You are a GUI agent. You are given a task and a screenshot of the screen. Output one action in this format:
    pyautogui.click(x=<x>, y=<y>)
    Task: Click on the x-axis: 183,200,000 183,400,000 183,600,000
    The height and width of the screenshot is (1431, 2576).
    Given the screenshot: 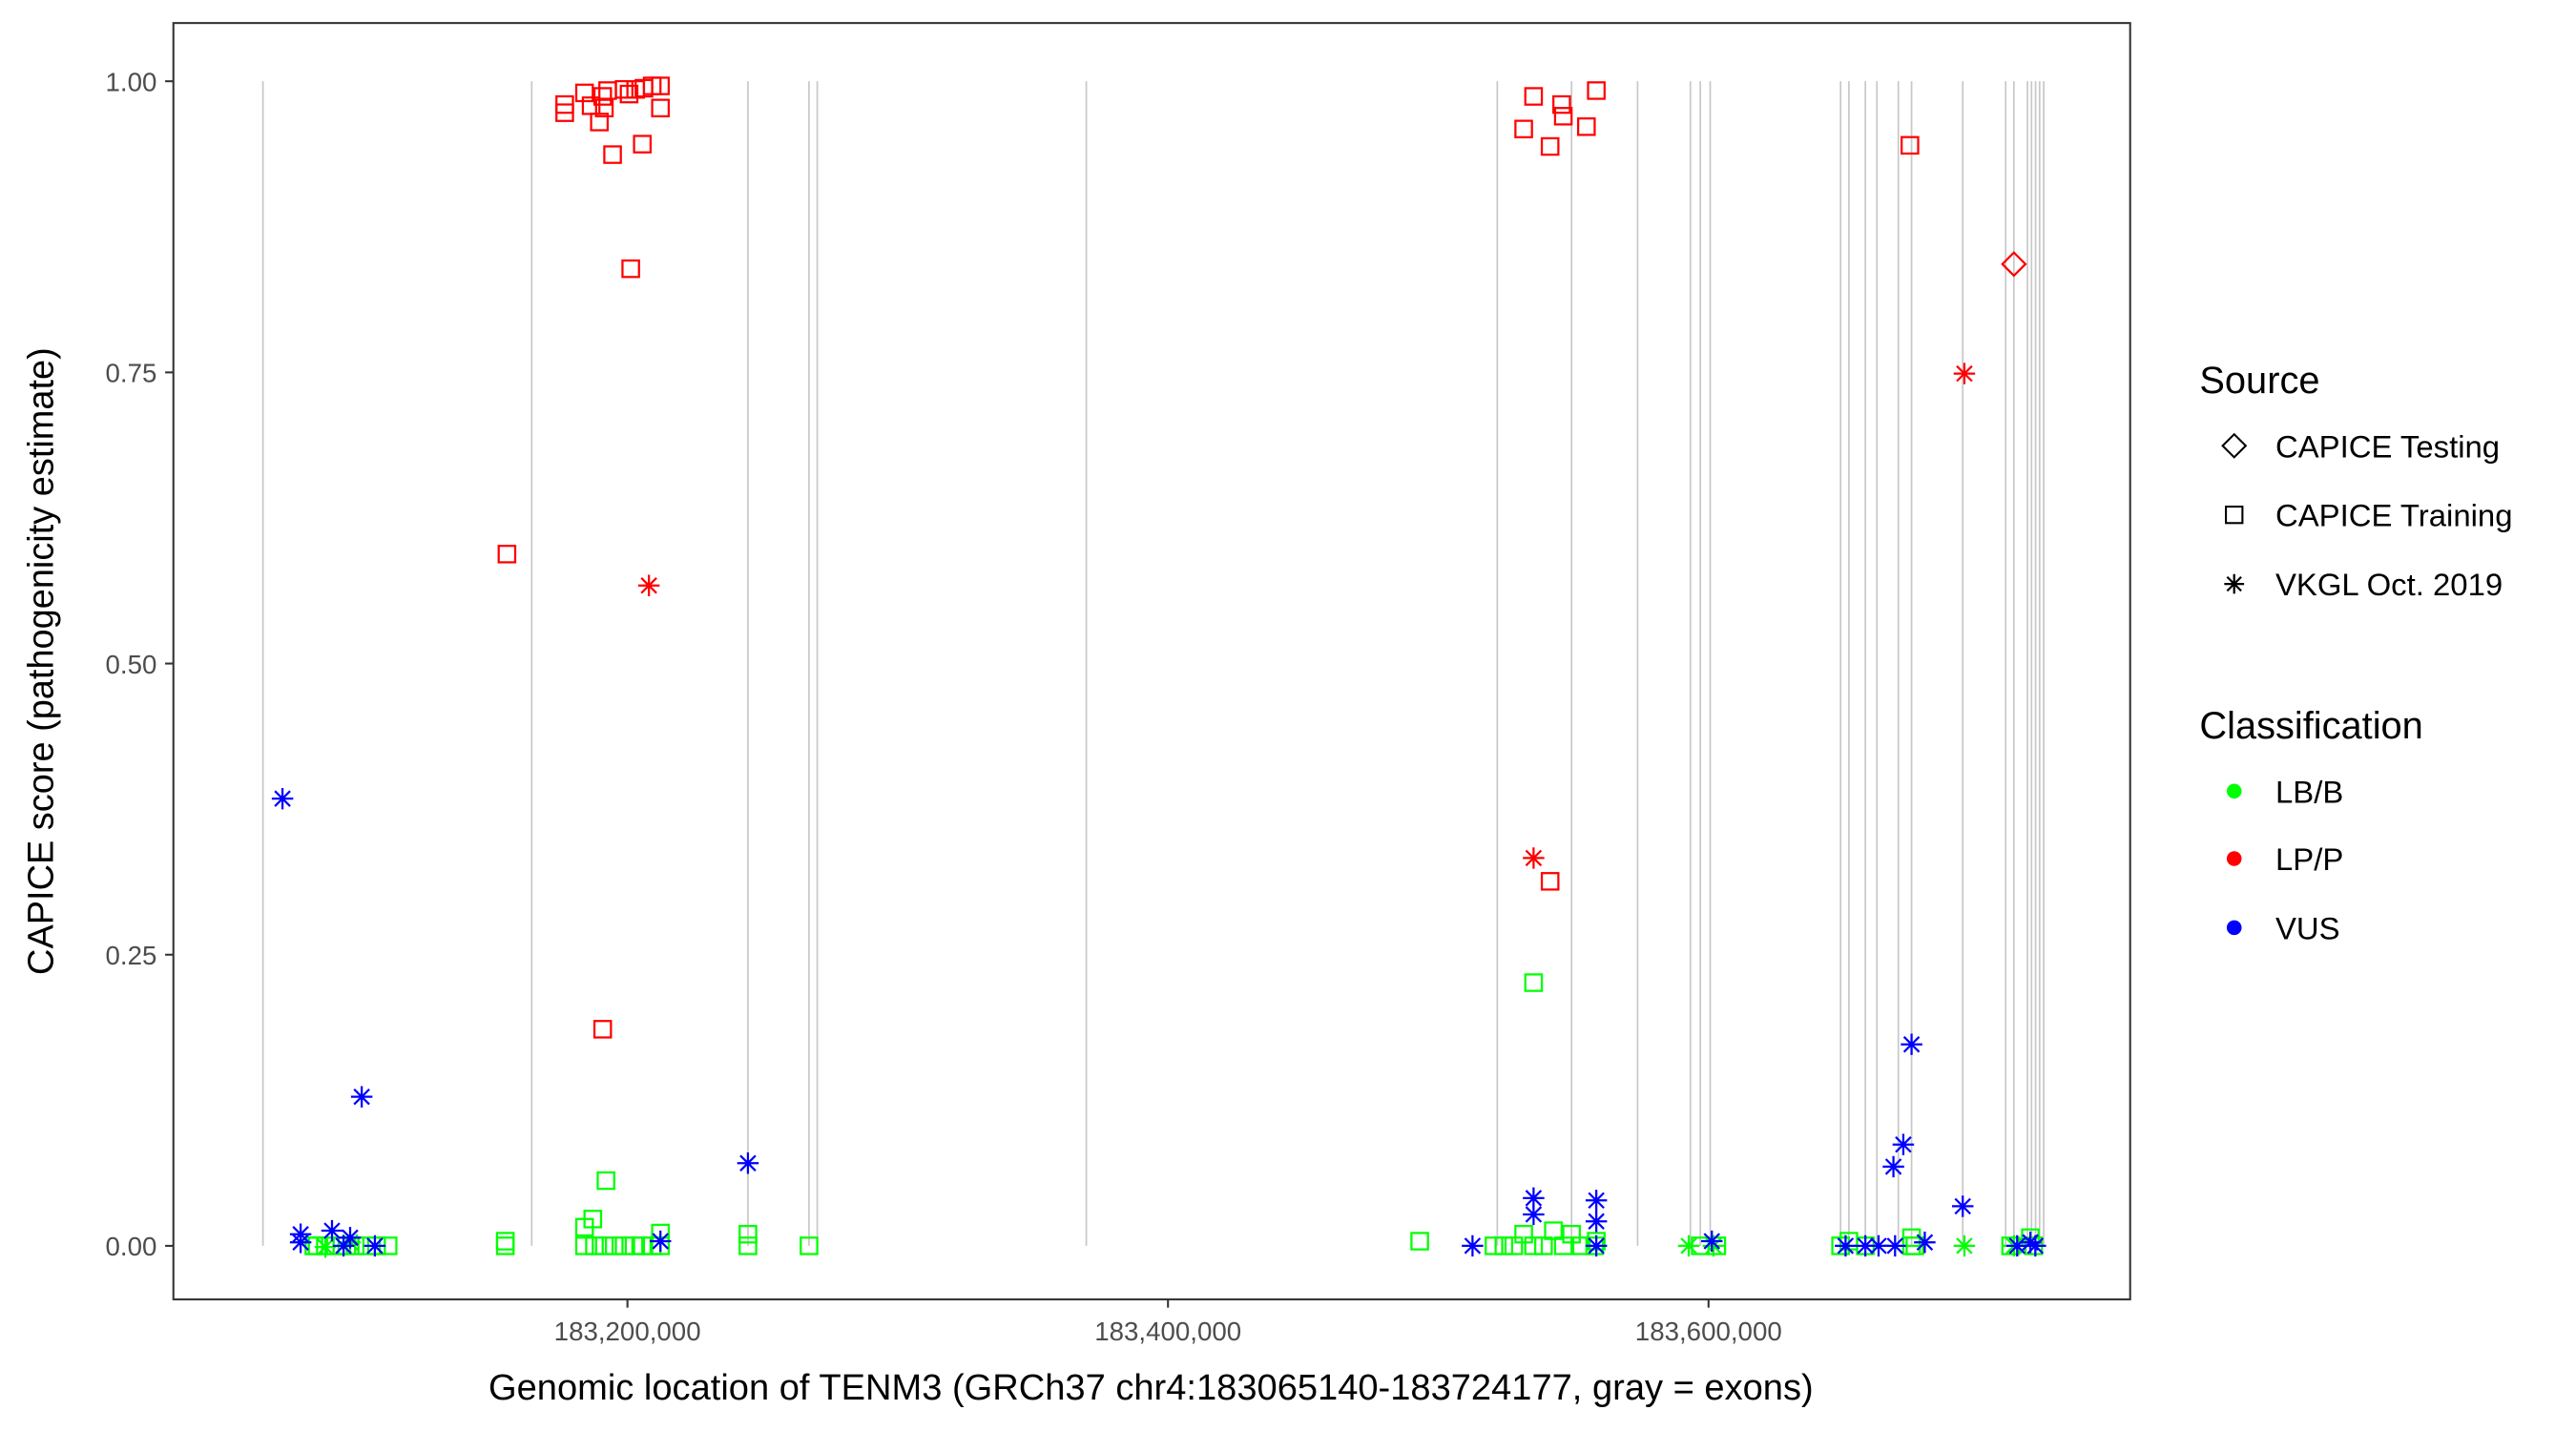 What is the action you would take?
    pyautogui.click(x=1168, y=1322)
    